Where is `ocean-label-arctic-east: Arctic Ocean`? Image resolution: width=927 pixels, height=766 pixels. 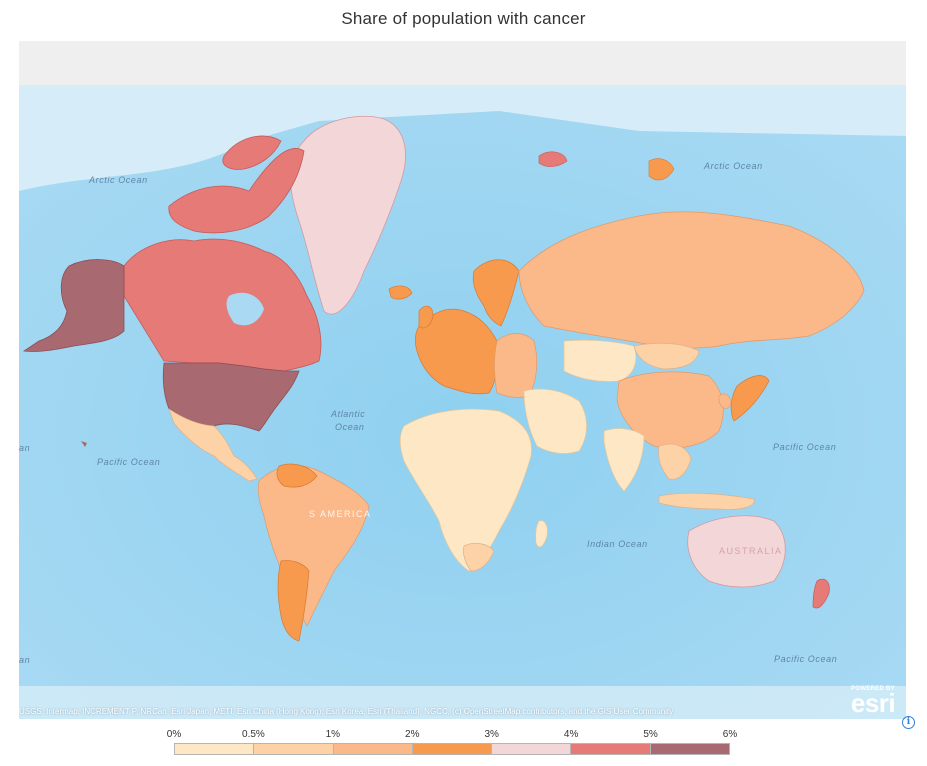
ocean-label-arctic-east: Arctic Ocean is located at coordinates (733, 166).